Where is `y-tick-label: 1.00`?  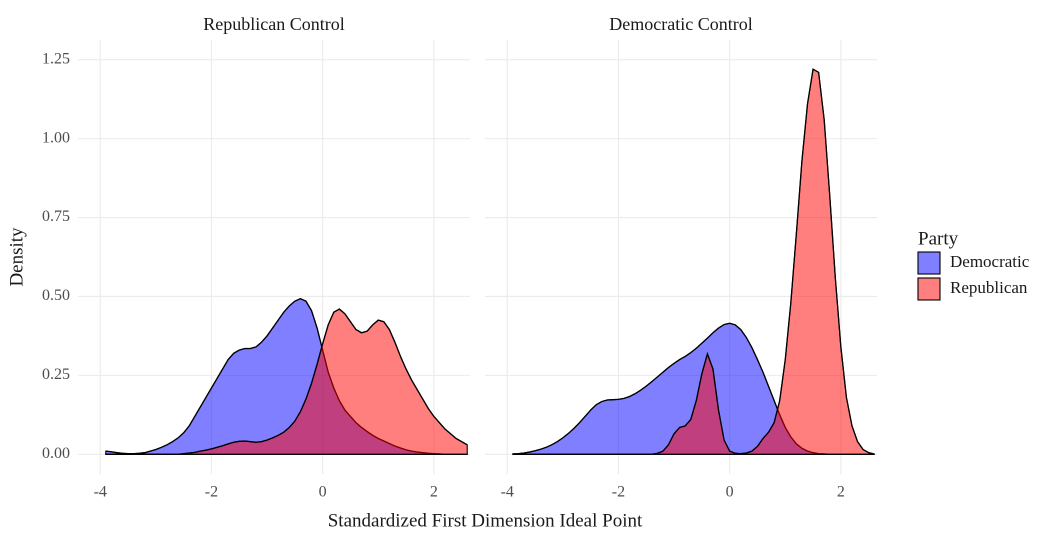
y-tick-label: 1.00 is located at coordinates (56, 137).